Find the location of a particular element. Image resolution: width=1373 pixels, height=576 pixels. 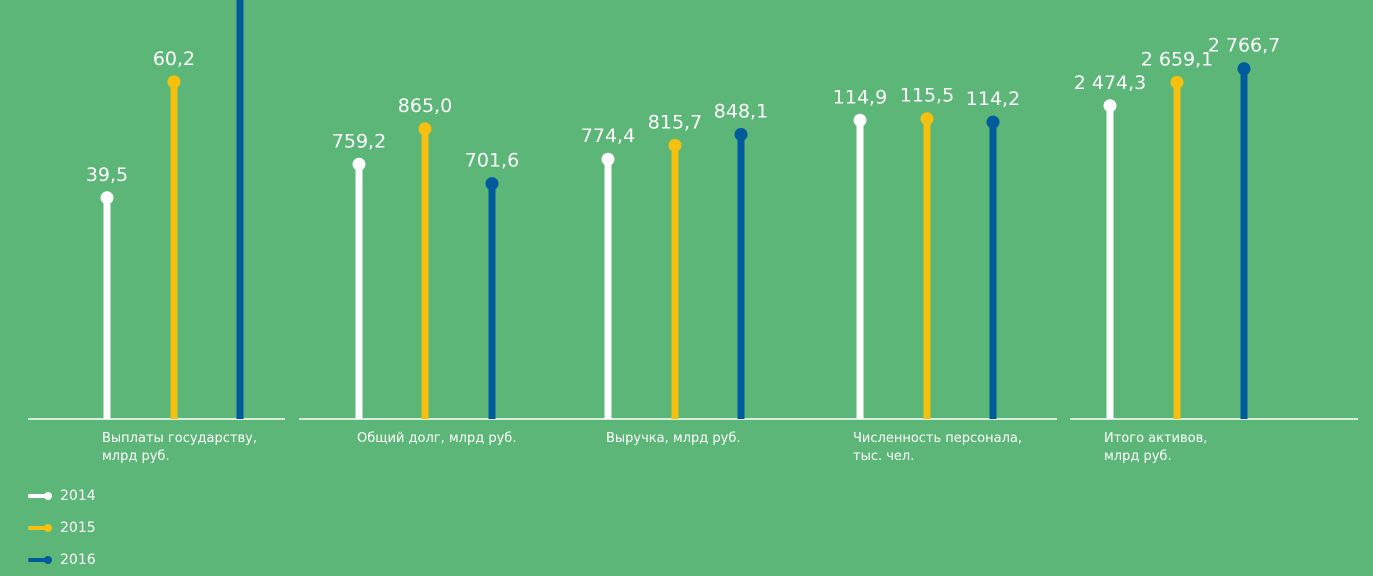

legend: 2014 2015 2016 is located at coordinates (62, 528).